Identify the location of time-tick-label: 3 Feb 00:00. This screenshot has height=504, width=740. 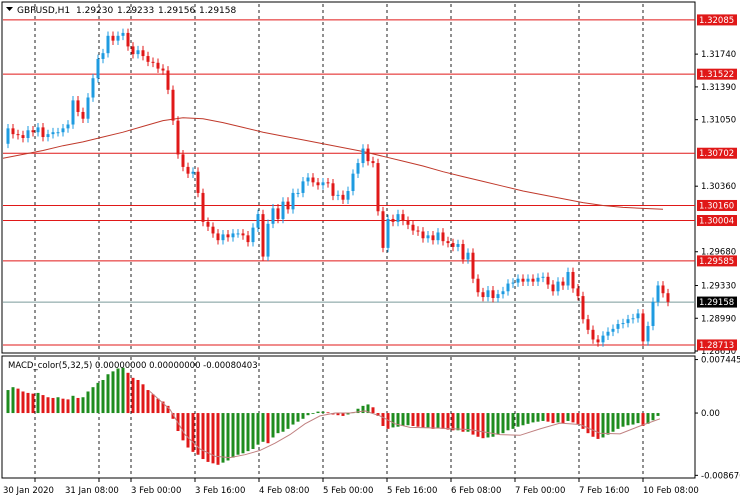
(156, 491).